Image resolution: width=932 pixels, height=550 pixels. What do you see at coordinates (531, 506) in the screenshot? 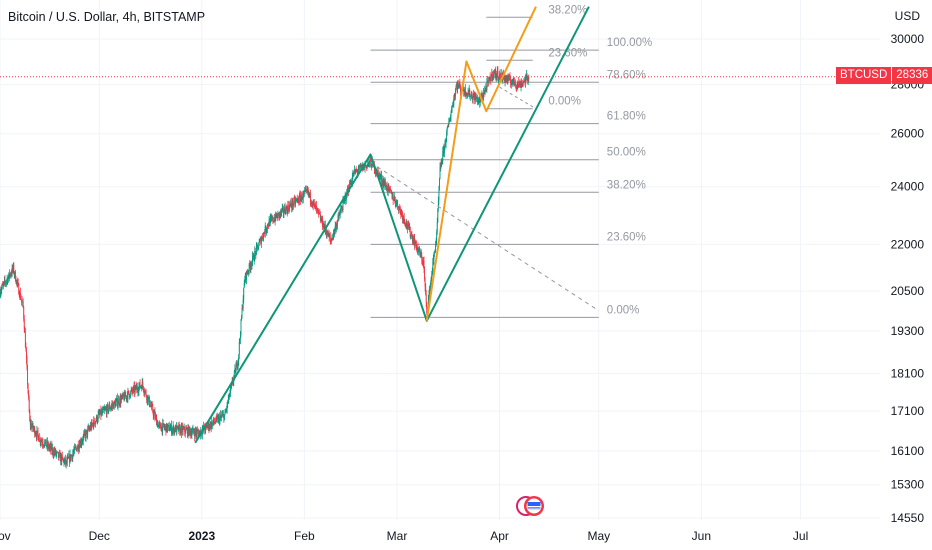
I see `economic-events-icon` at bounding box center [531, 506].